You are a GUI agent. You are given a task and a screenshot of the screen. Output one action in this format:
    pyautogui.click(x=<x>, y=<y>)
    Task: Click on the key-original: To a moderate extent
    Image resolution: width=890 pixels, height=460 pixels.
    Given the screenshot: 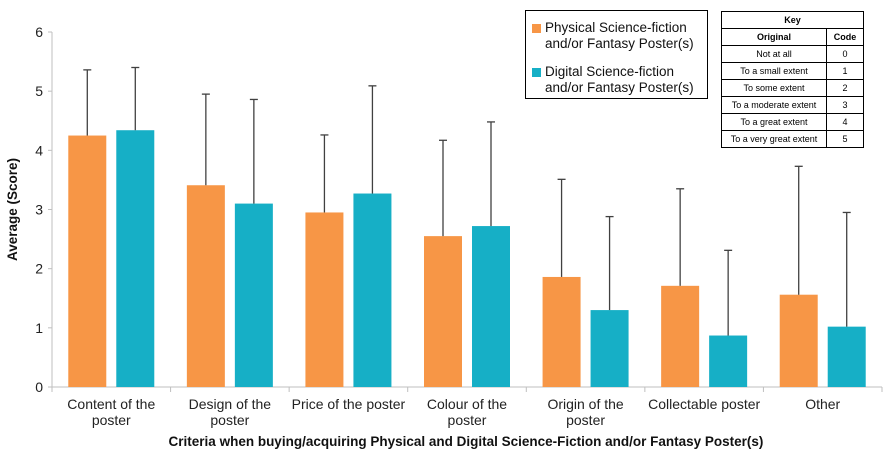 What is the action you would take?
    pyautogui.click(x=774, y=105)
    